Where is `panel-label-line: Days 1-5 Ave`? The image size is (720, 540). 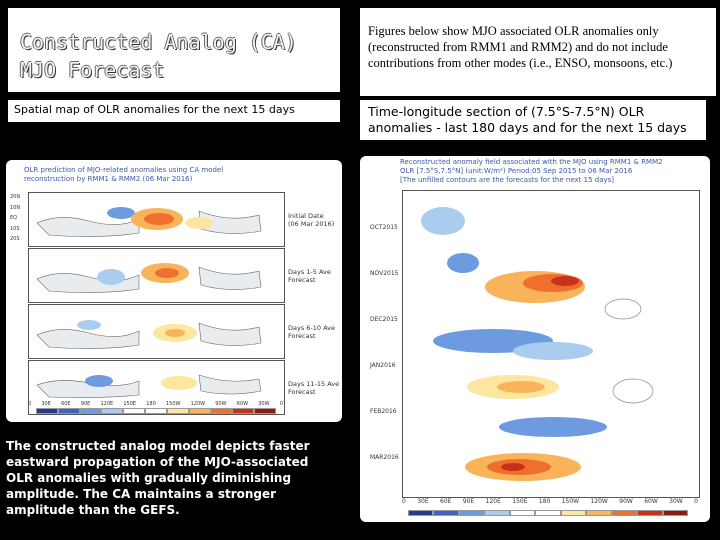 panel-label-line: Days 1-5 Ave is located at coordinates (309, 272).